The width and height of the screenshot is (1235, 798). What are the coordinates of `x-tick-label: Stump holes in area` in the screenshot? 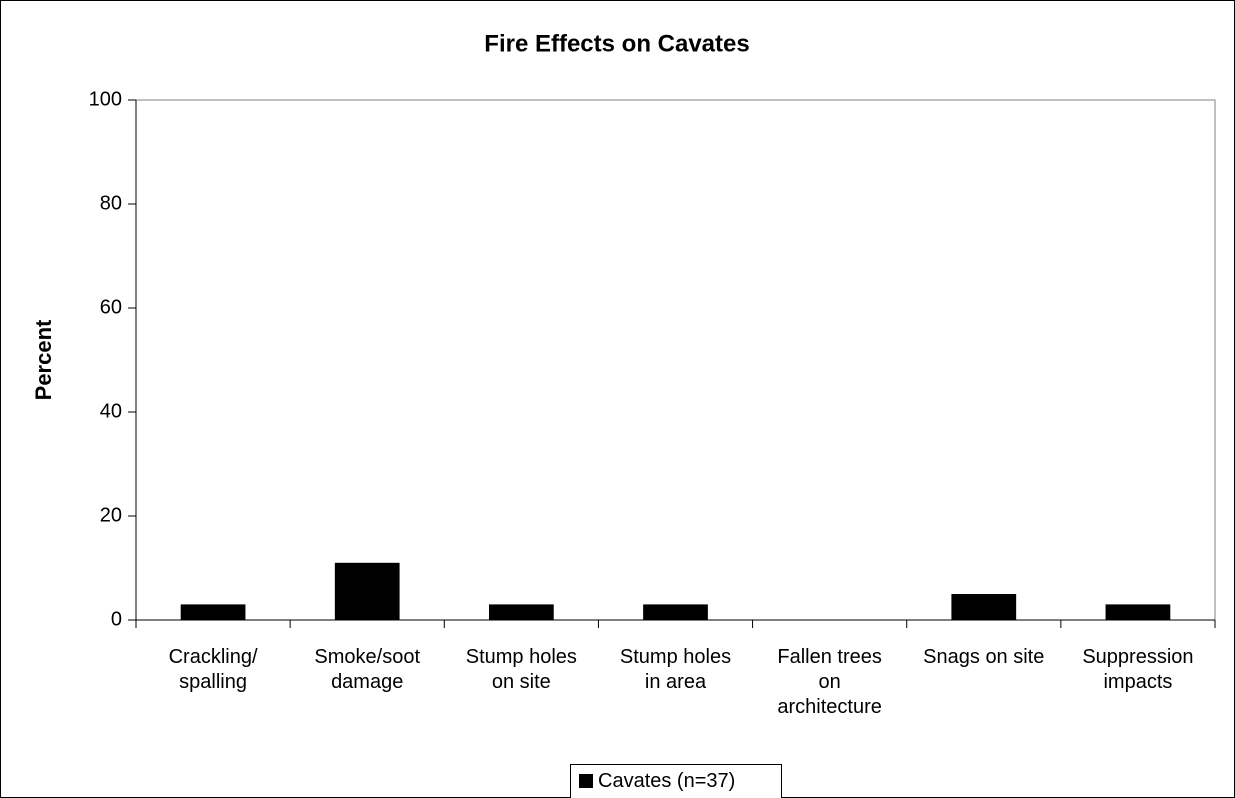 It's located at (675, 669).